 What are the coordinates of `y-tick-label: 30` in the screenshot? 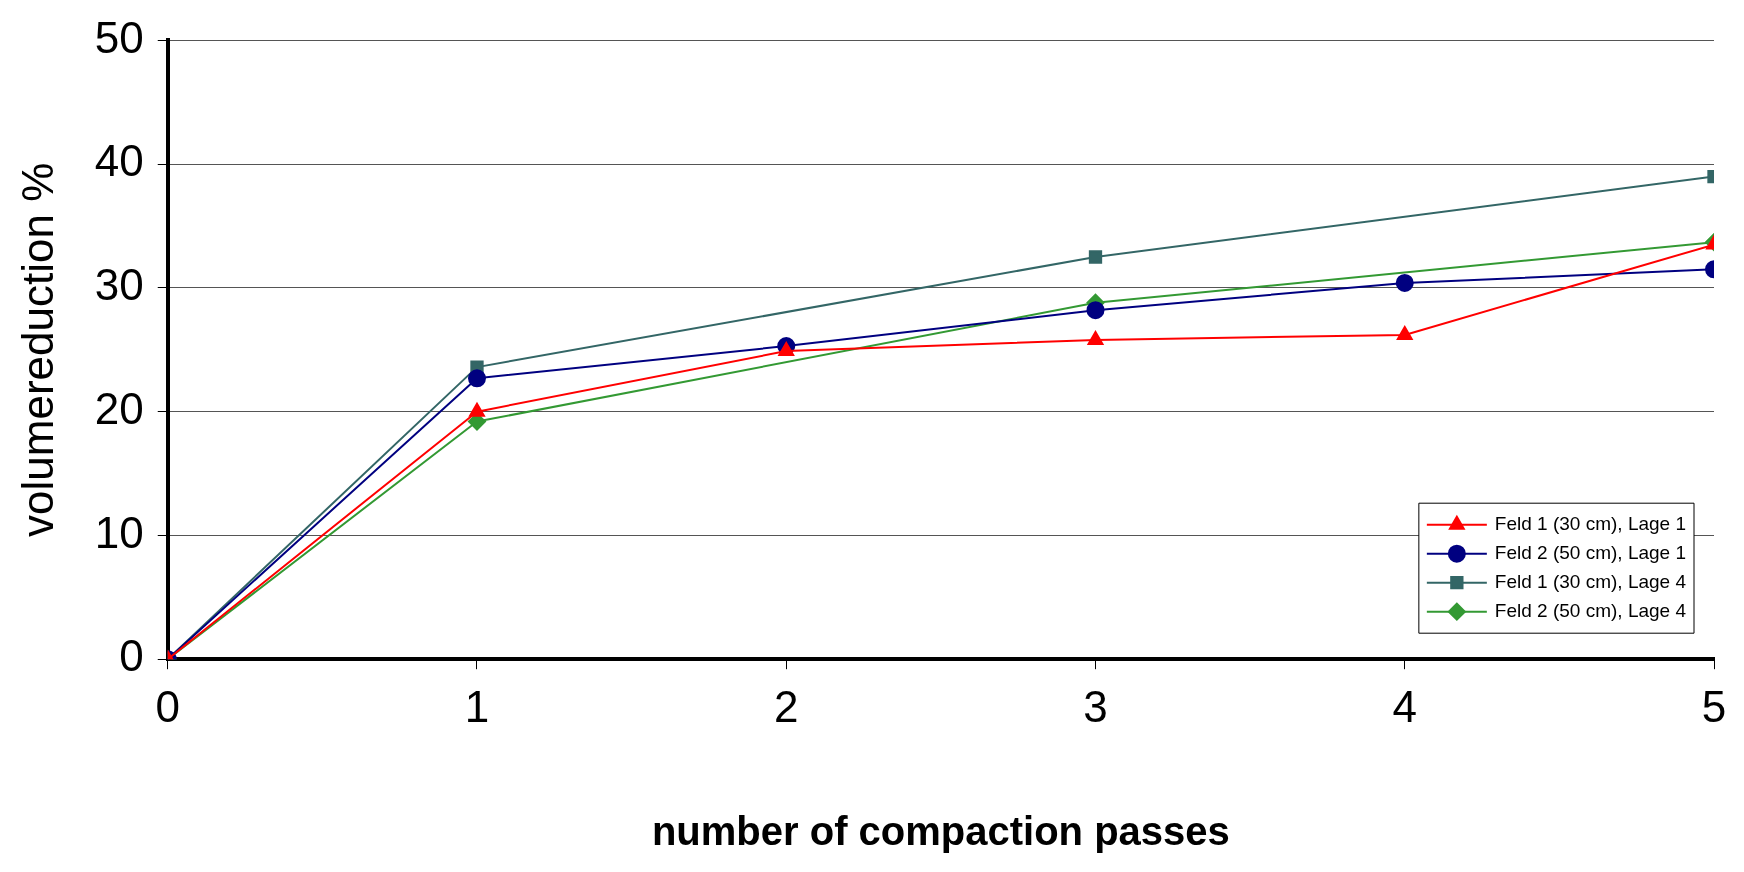 It's located at (119, 285).